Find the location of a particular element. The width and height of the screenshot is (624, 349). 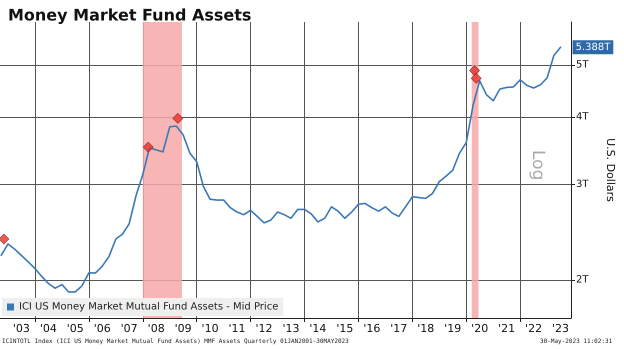

x-tick-label: '21 is located at coordinates (507, 328).